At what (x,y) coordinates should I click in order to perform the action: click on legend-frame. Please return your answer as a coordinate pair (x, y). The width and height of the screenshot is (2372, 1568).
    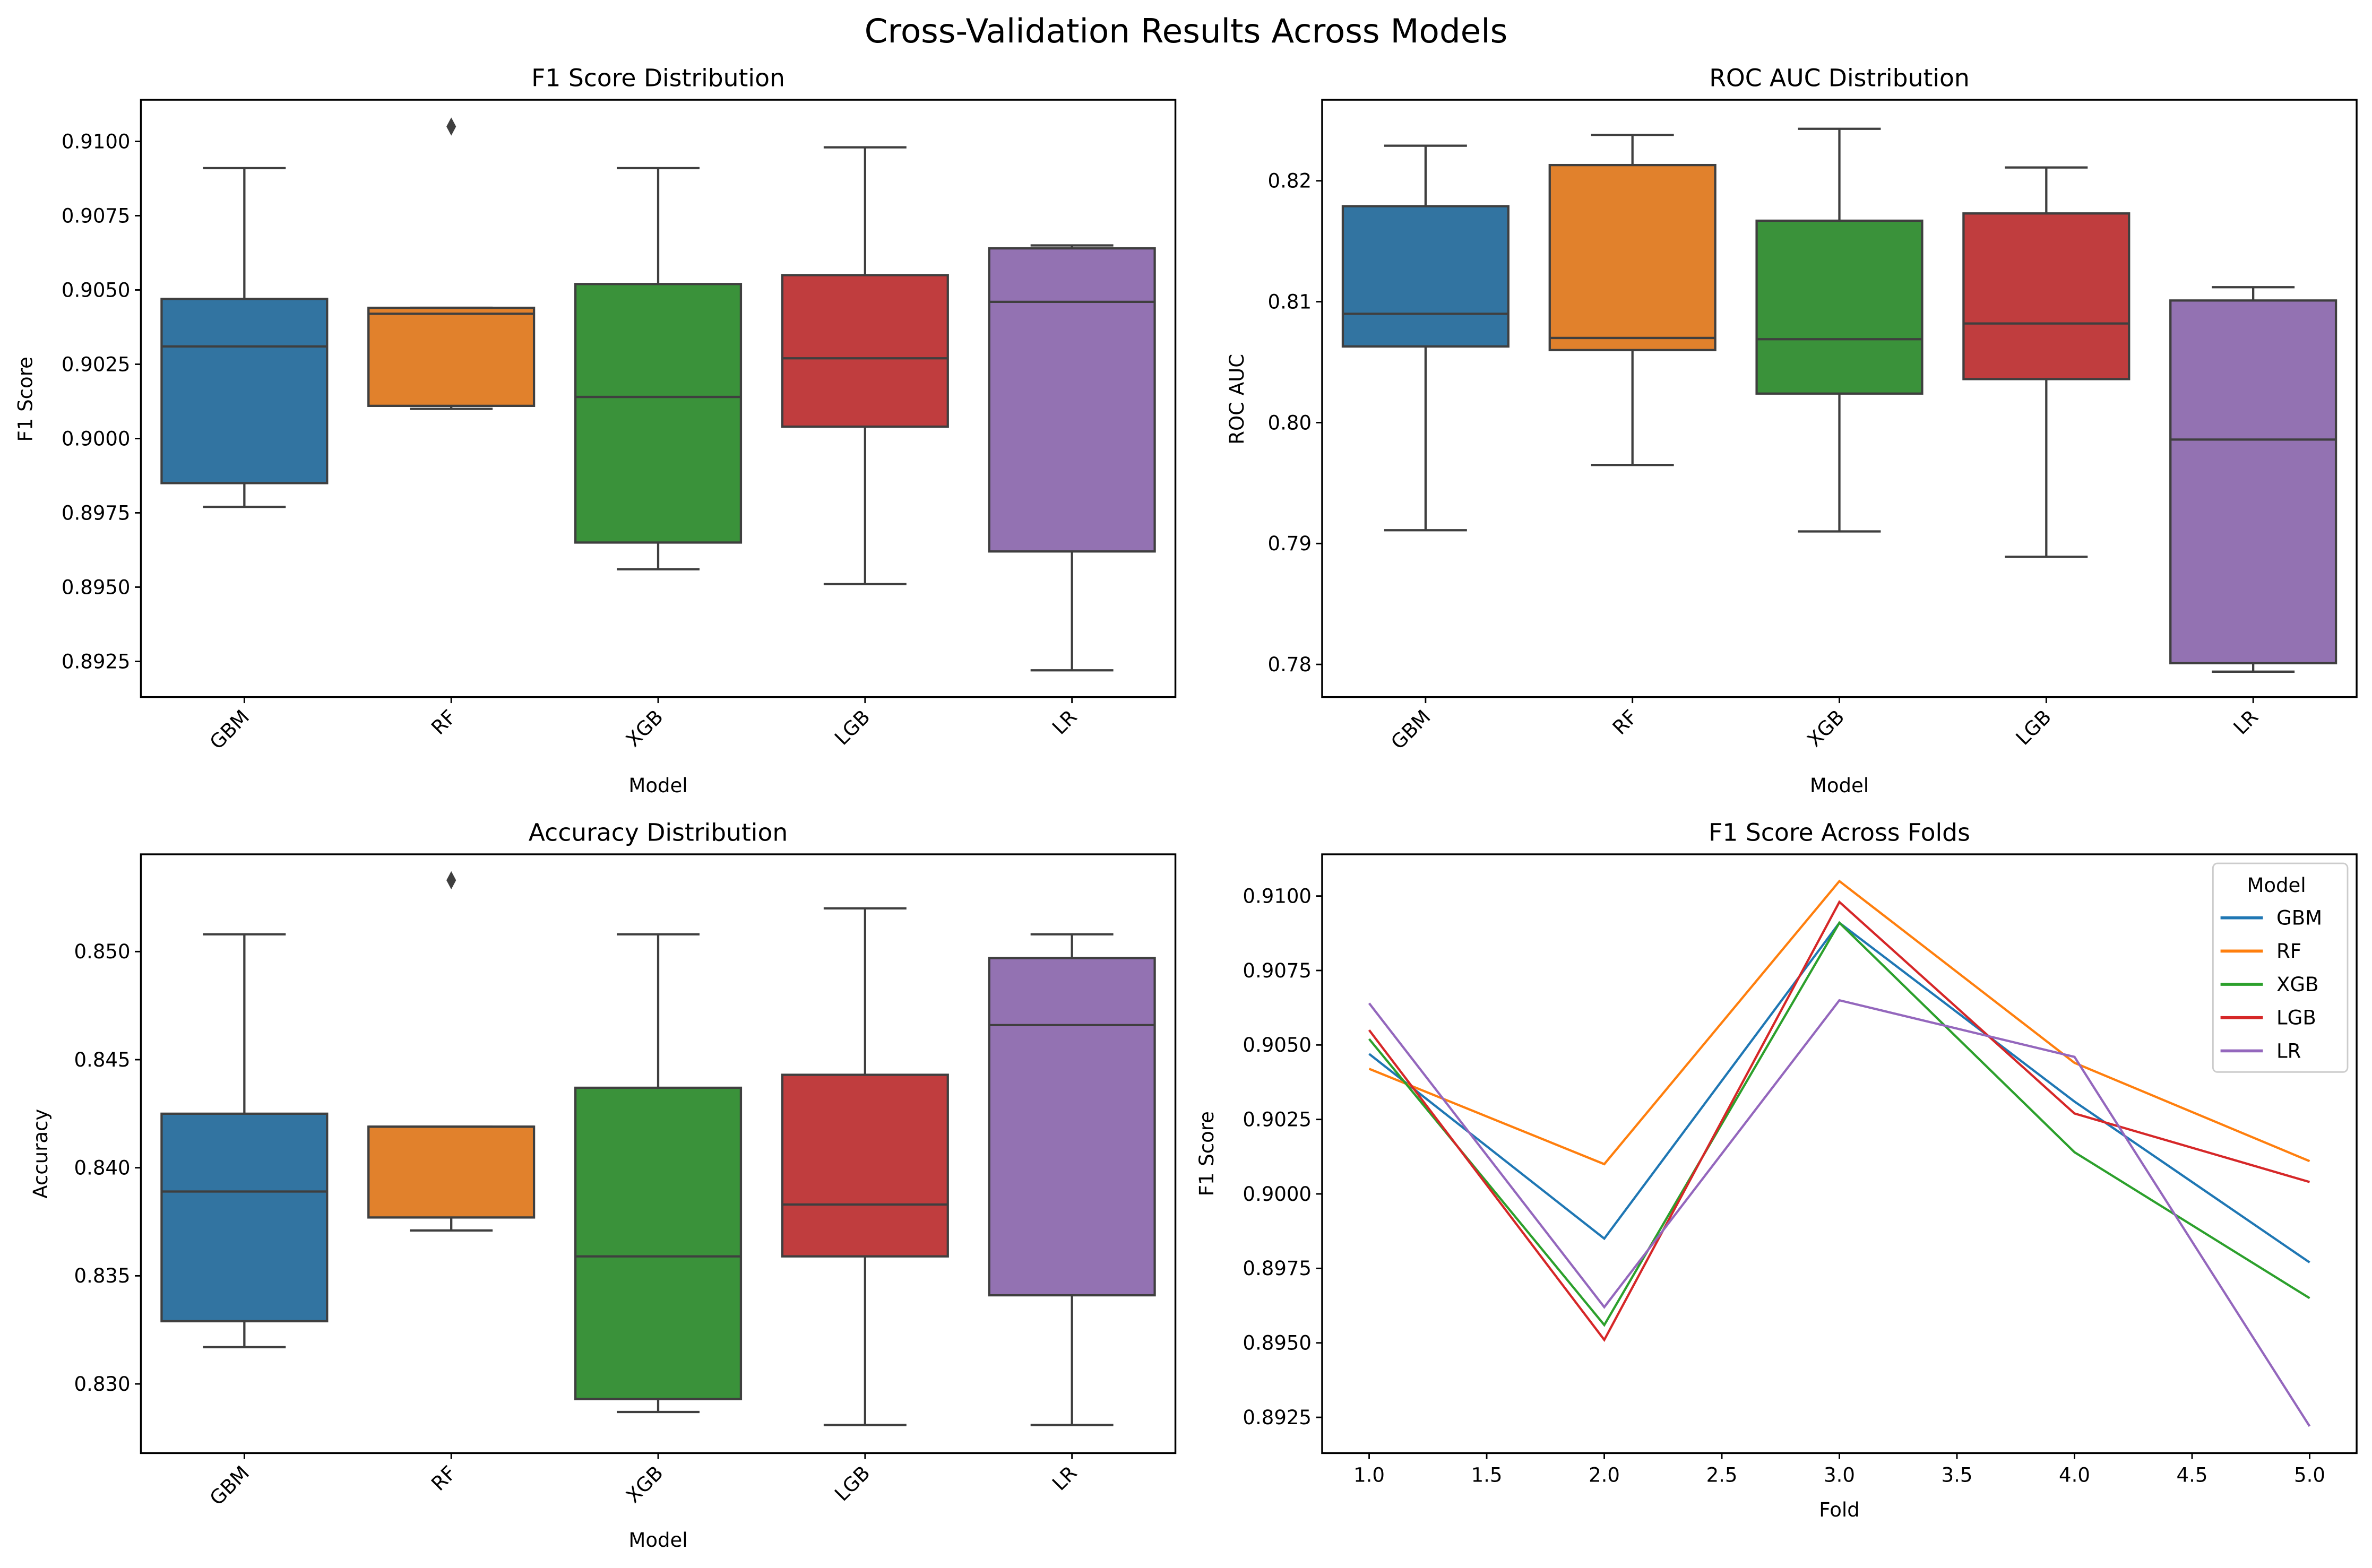
    Looking at the image, I should click on (2280, 967).